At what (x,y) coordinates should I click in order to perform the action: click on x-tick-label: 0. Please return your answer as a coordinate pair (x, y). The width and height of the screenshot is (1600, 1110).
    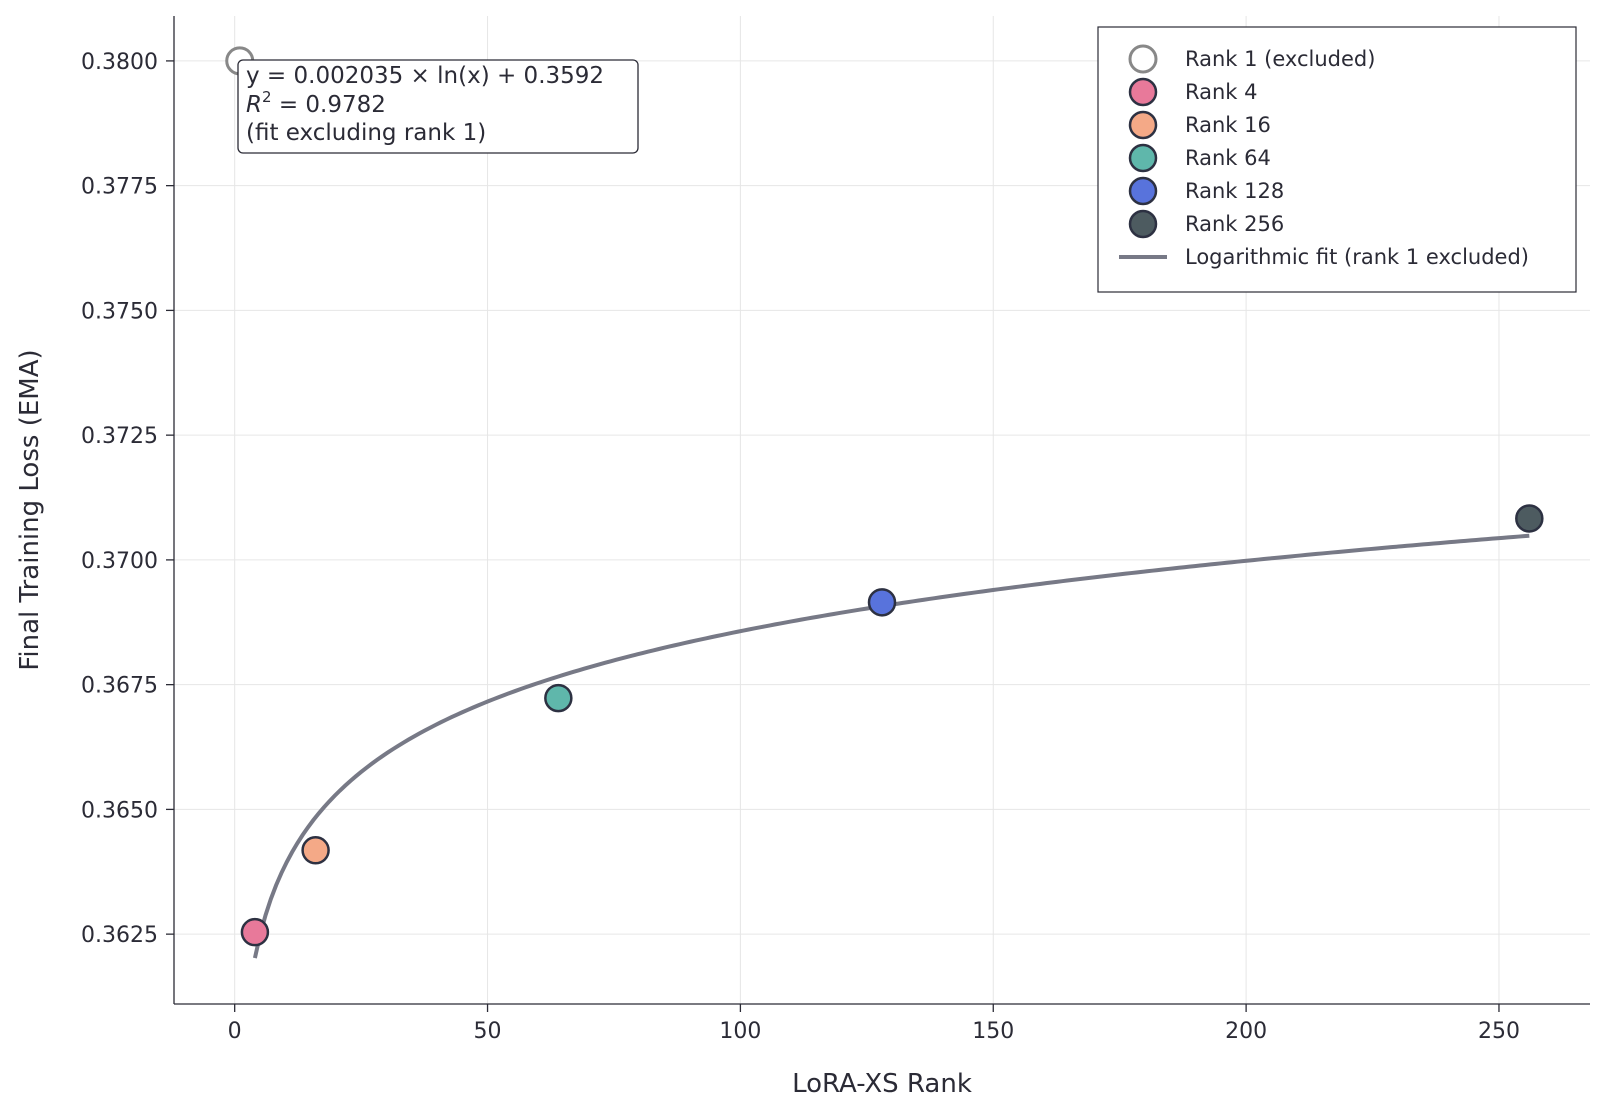
    Looking at the image, I should click on (235, 1031).